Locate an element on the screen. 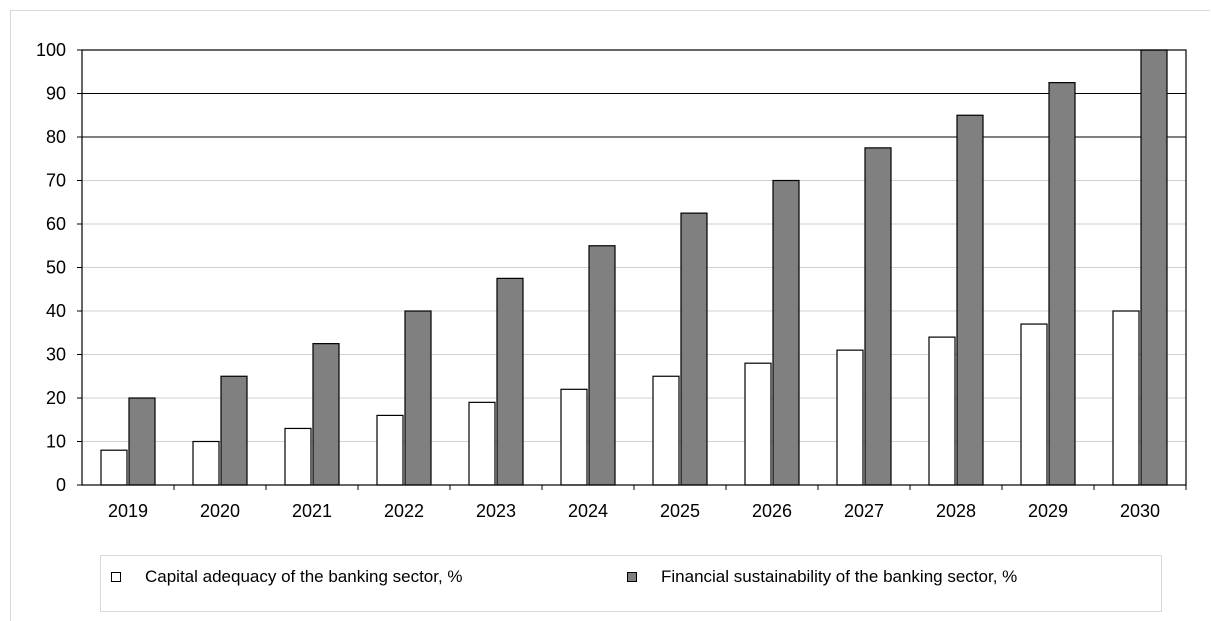 Image resolution: width=1211 pixels, height=621 pixels. x-tick-label: 2025 is located at coordinates (680, 511).